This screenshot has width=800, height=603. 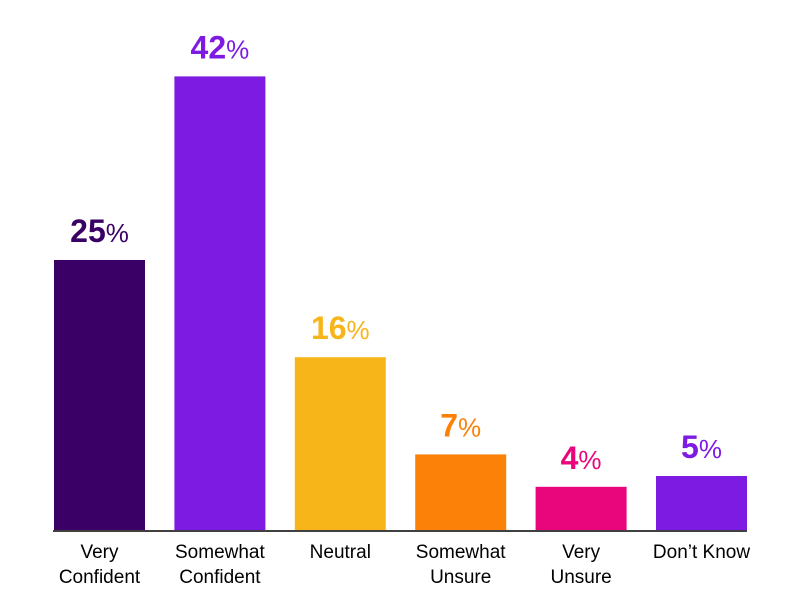 What do you see at coordinates (461, 565) in the screenshot?
I see `category-label-3: Somewhat Unsure` at bounding box center [461, 565].